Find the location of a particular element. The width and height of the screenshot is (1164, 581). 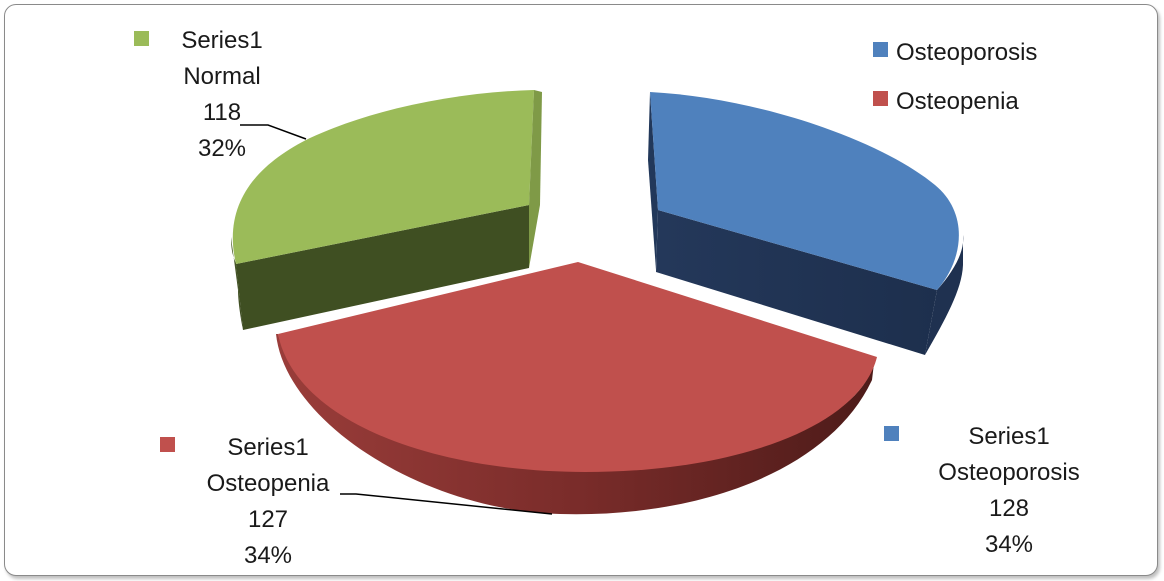

slice-normal-front is located at coordinates (382, 267).